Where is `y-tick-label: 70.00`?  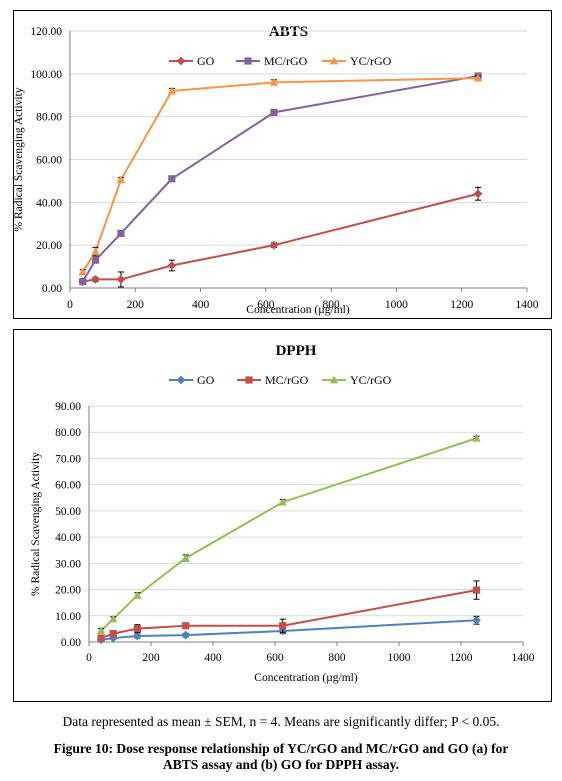 y-tick-label: 70.00 is located at coordinates (68, 459).